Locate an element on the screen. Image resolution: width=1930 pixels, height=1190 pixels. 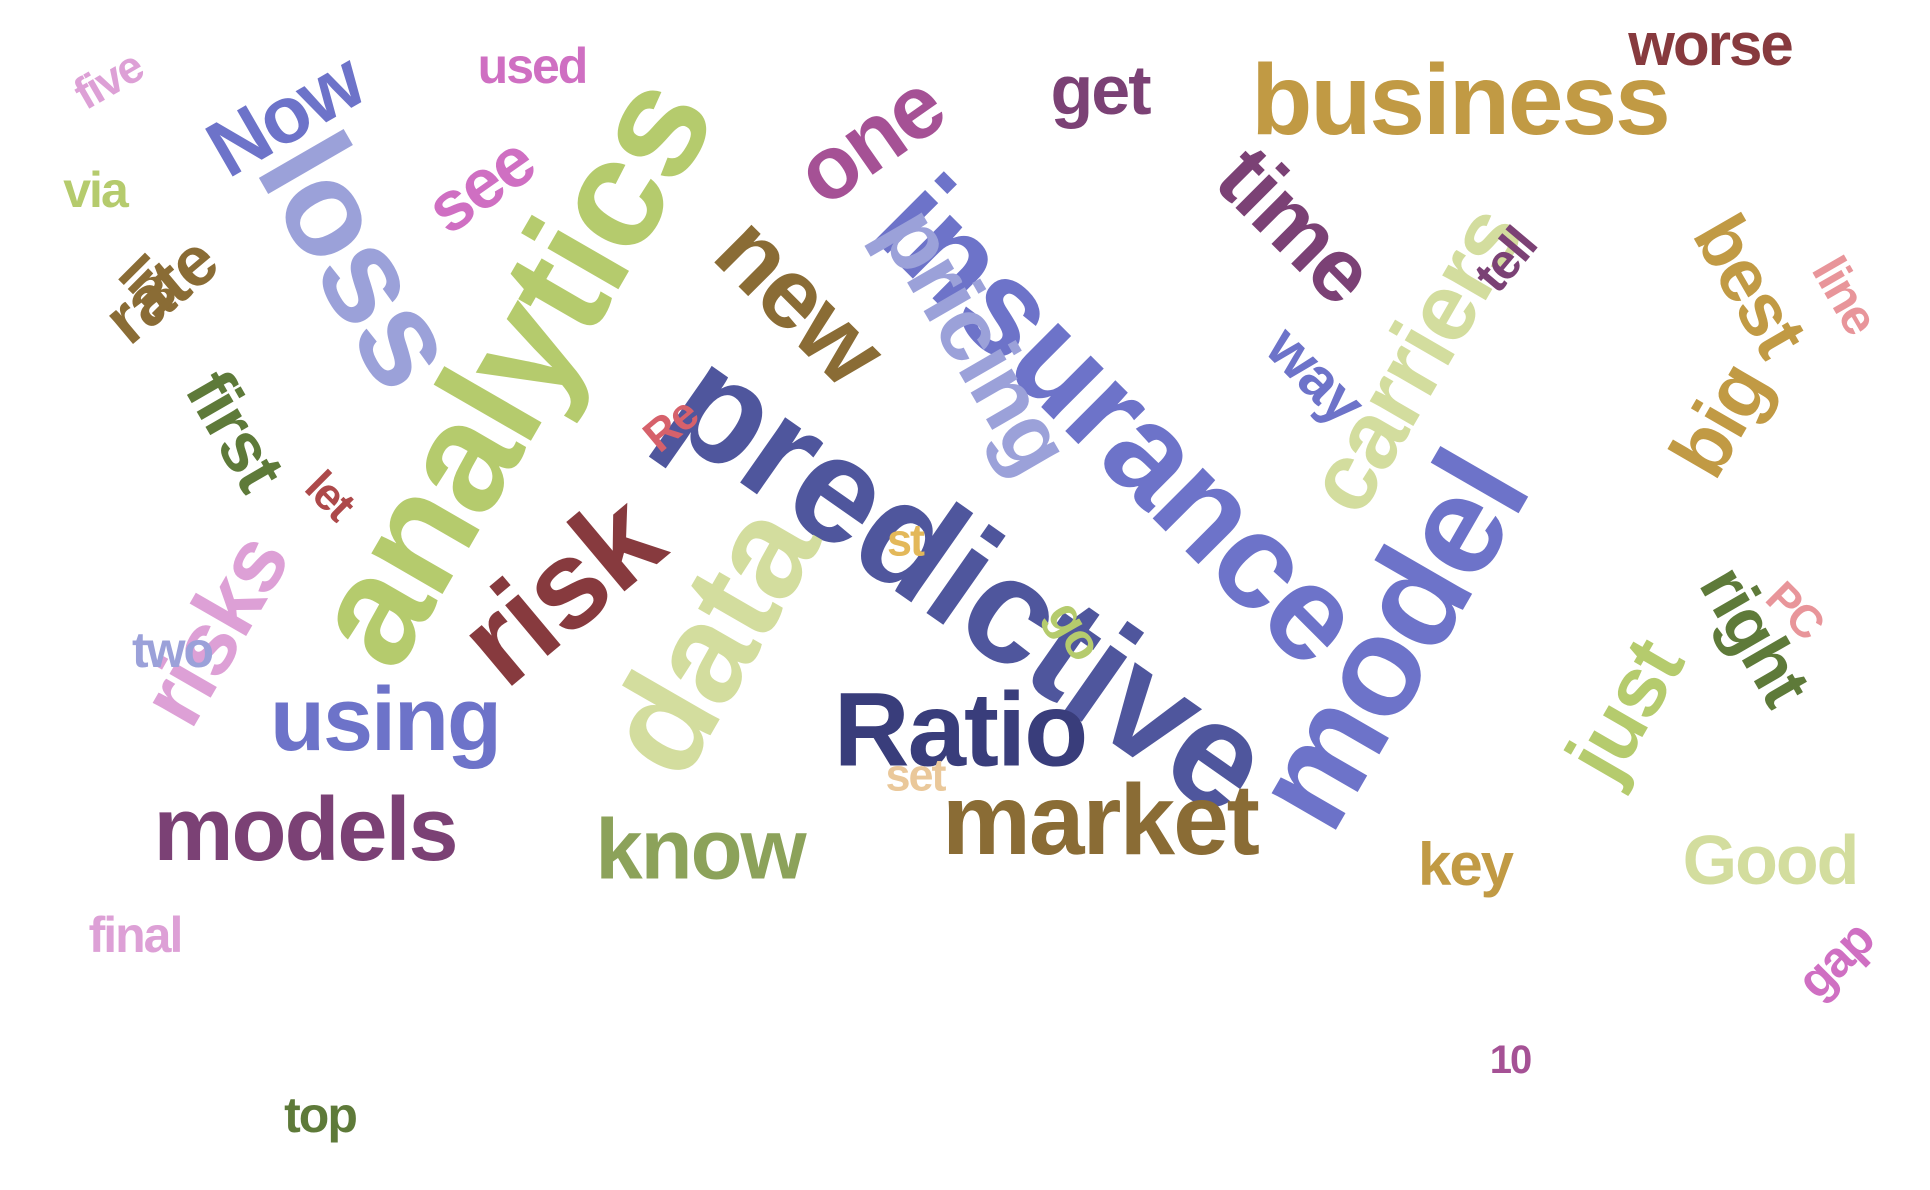
word-used: used is located at coordinates (533, 66).